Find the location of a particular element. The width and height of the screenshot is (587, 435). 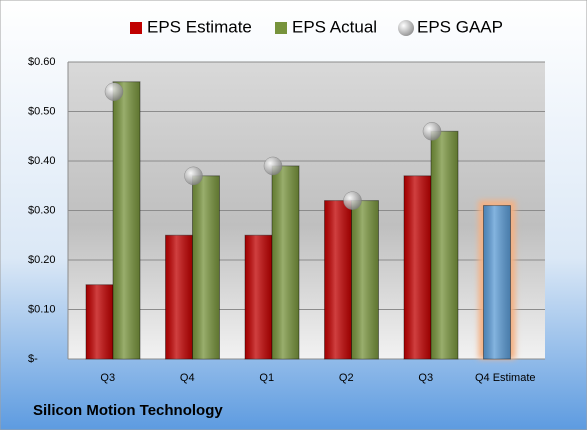

y-tick-label: $0.40 is located at coordinates (42, 161).